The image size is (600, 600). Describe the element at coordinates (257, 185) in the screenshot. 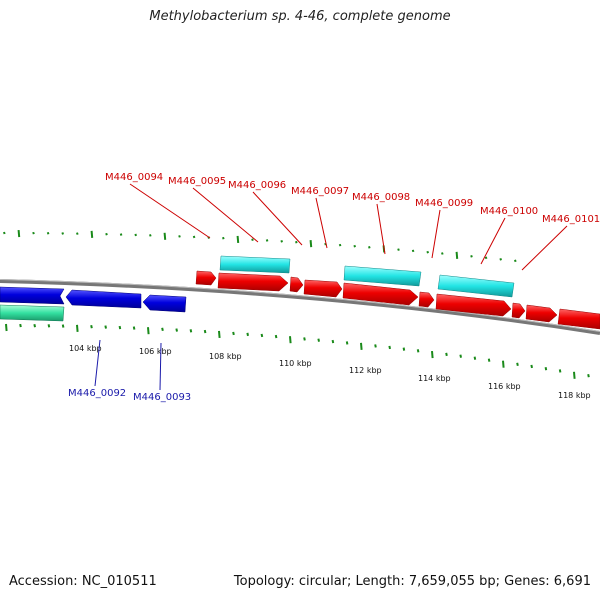

I see `forward-gene-label: M446_0096` at that location.